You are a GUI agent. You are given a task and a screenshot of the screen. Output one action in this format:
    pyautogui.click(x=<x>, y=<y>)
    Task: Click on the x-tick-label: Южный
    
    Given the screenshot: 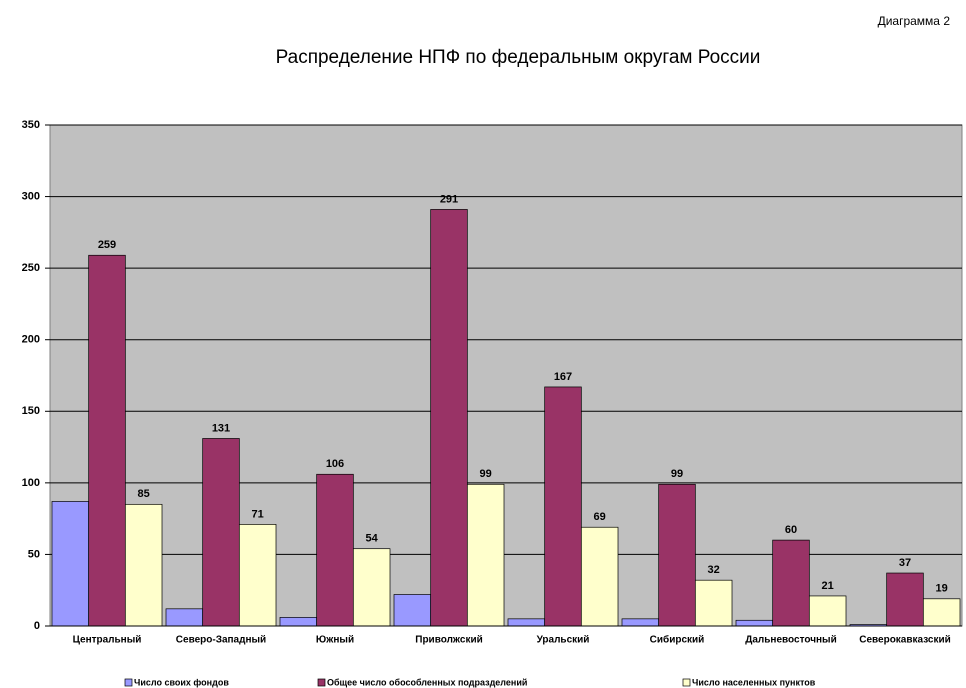 What is the action you would take?
    pyautogui.click(x=335, y=640)
    